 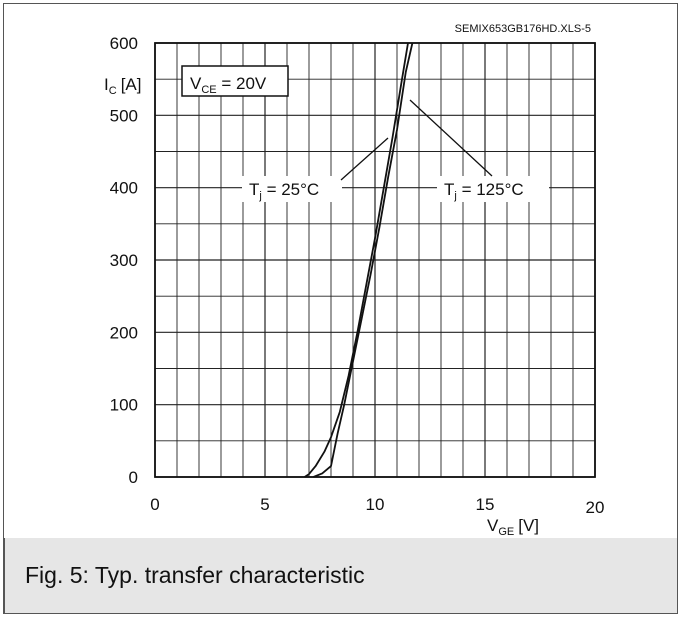 I want to click on series-label-125c-rest: = 125°C, so click(x=490, y=189).